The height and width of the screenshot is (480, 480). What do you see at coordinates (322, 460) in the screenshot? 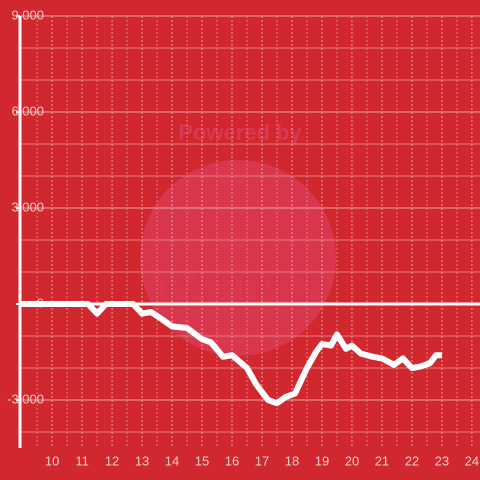
I see `x-tick-label: 19` at bounding box center [322, 460].